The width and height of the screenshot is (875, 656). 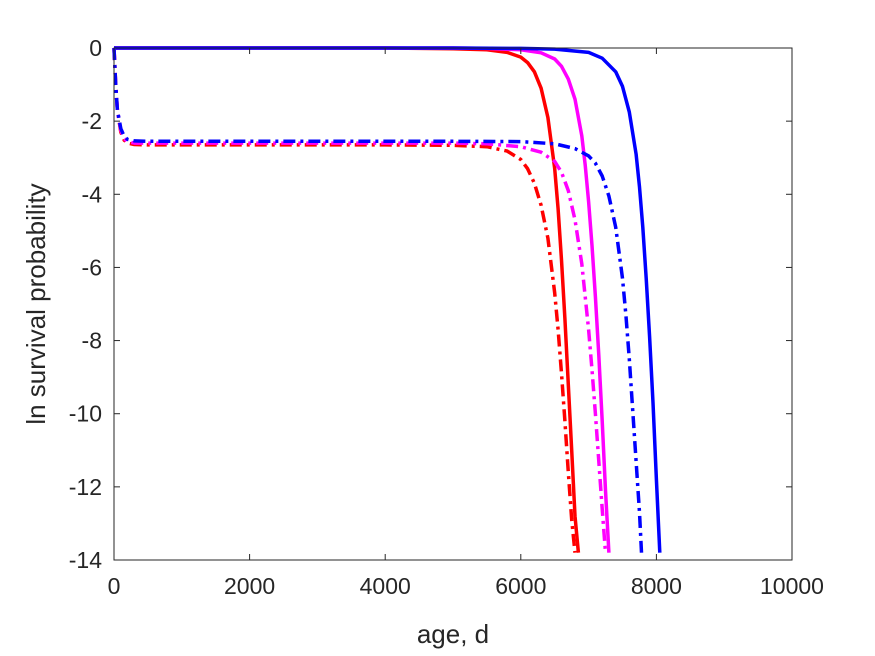 I want to click on y-tick-label: -6, so click(x=92, y=267).